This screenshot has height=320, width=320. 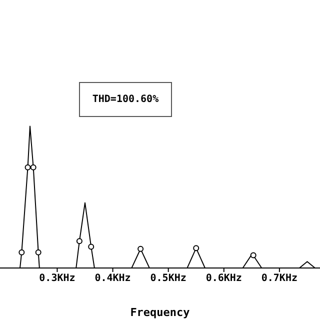 What do you see at coordinates (57, 278) in the screenshot?
I see `x-tick-label: 0.3KHz` at bounding box center [57, 278].